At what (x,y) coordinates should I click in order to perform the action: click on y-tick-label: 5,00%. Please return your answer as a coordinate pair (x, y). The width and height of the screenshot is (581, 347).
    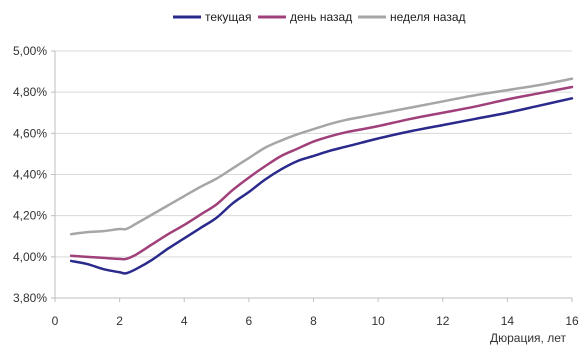
    Looking at the image, I should click on (30, 51).